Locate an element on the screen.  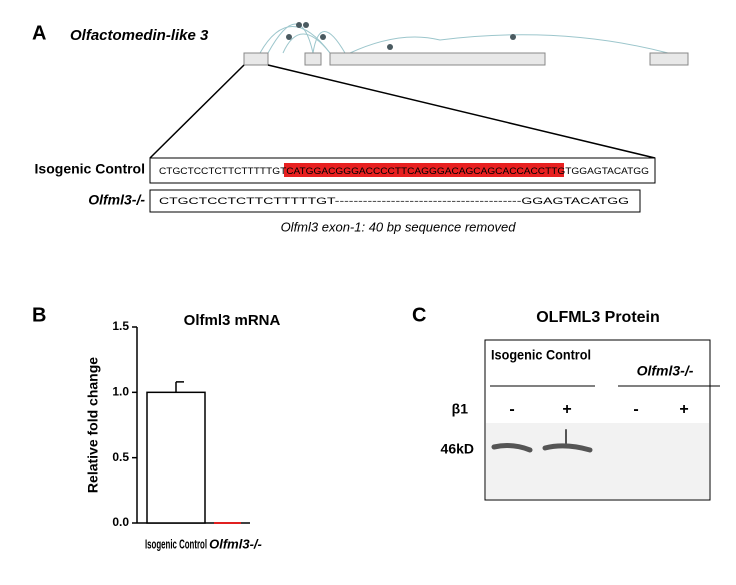
bar is located at coordinates (176, 457).